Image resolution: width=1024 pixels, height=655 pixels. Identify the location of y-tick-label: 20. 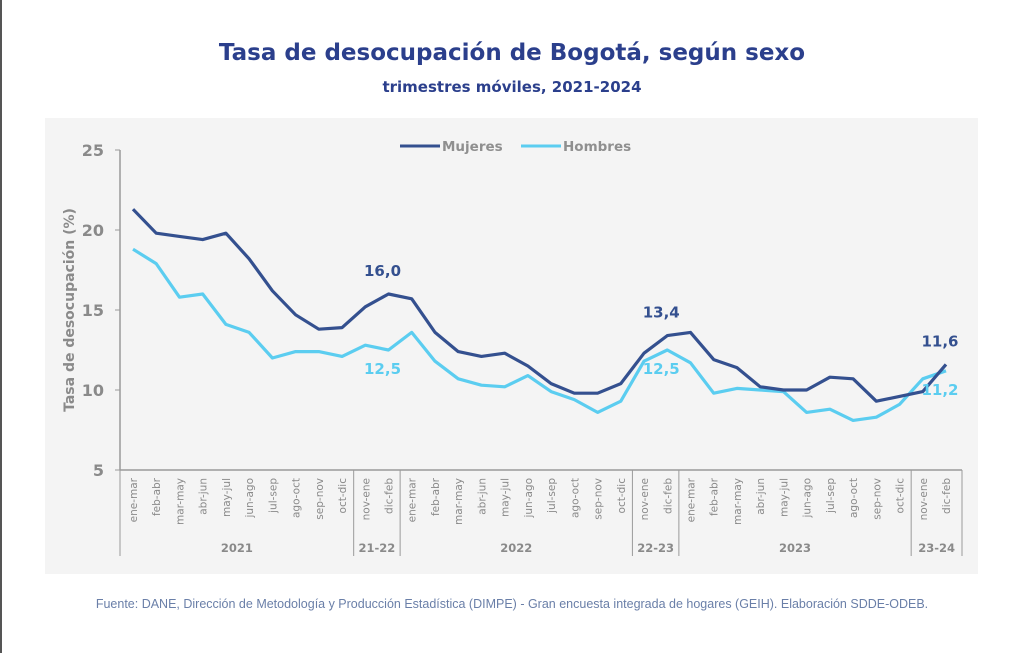
(93, 230).